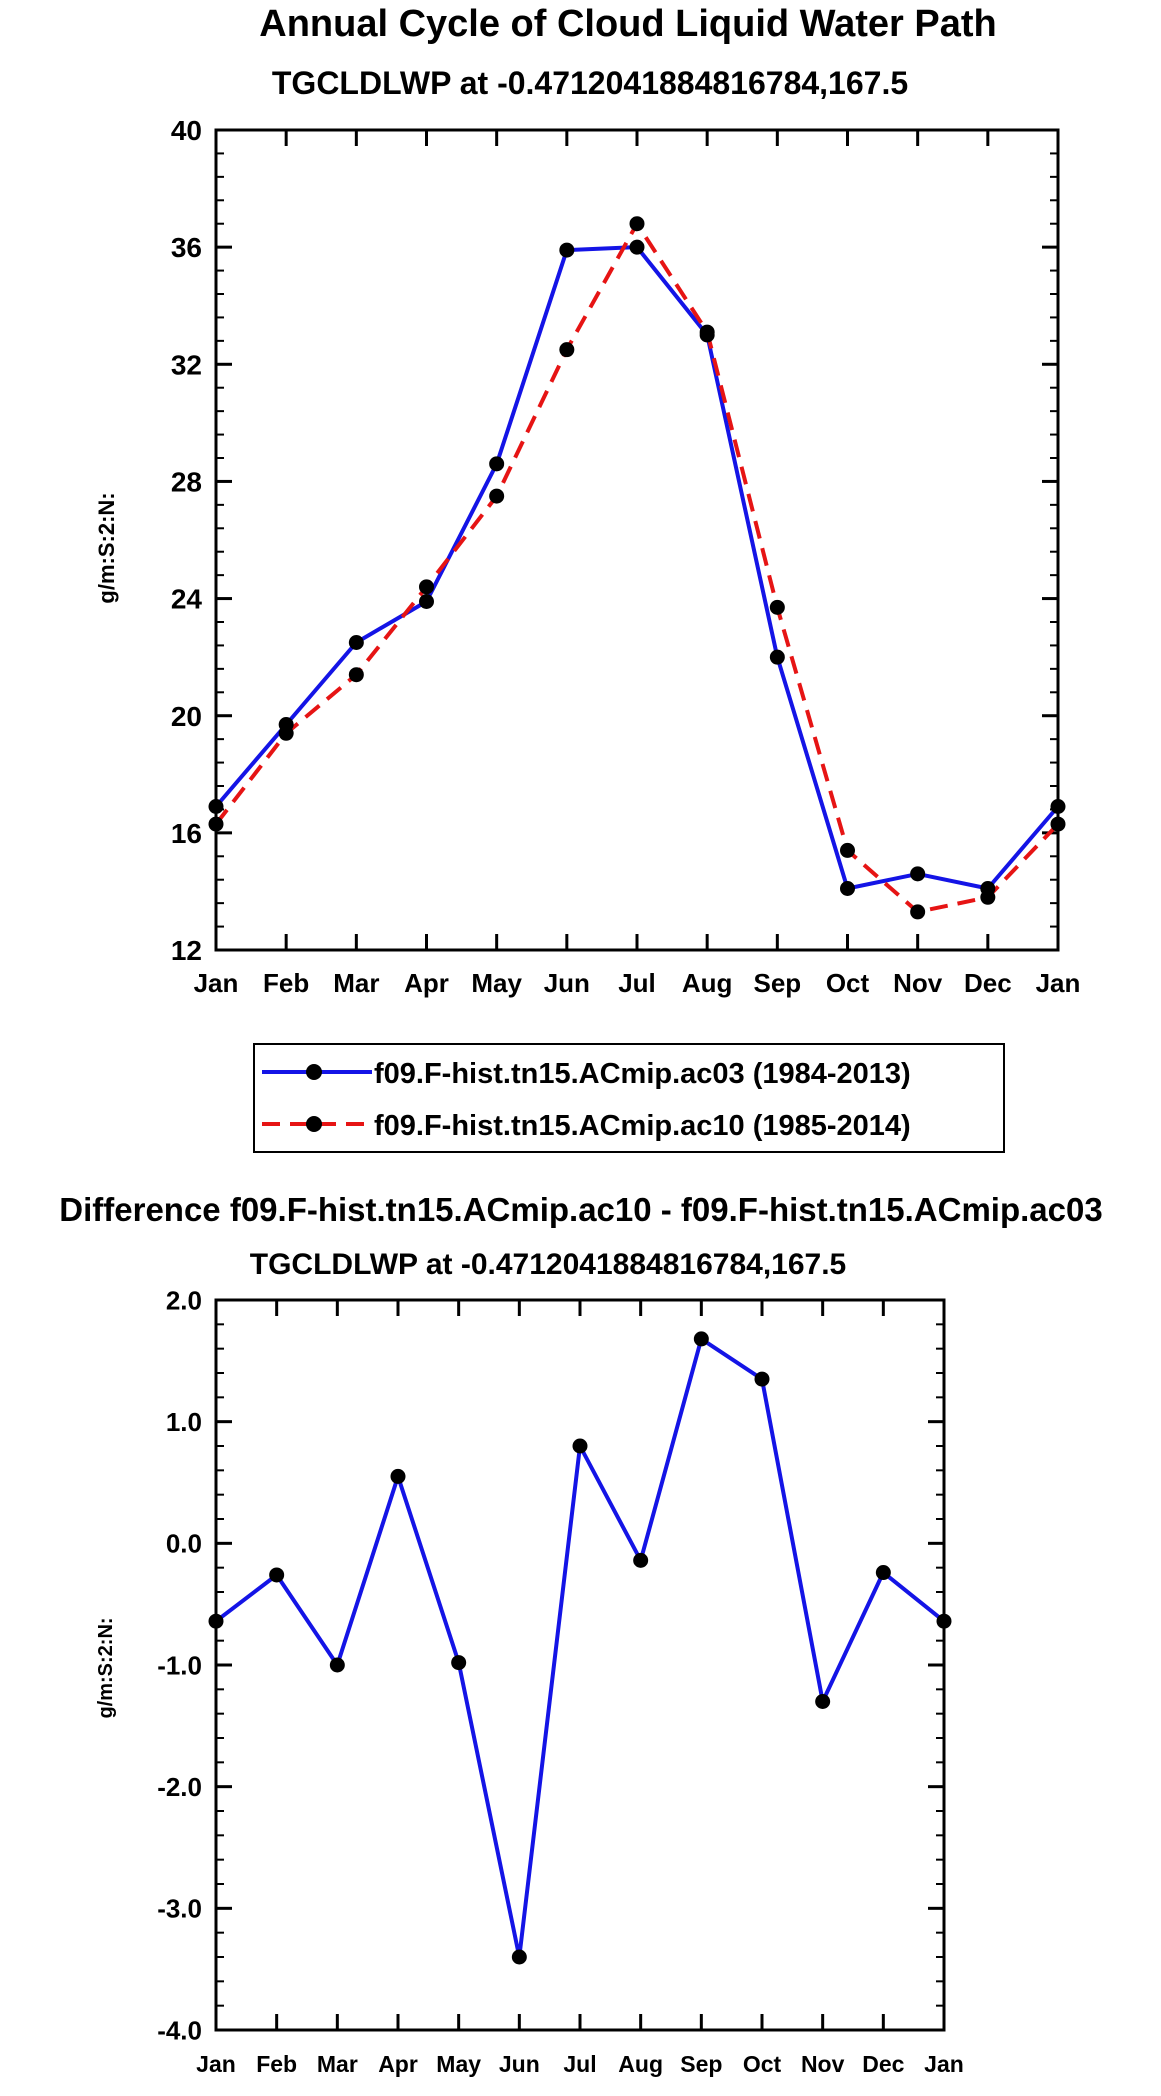 The height and width of the screenshot is (2096, 1161). What do you see at coordinates (629, 1098) in the screenshot?
I see `top-legend-box` at bounding box center [629, 1098].